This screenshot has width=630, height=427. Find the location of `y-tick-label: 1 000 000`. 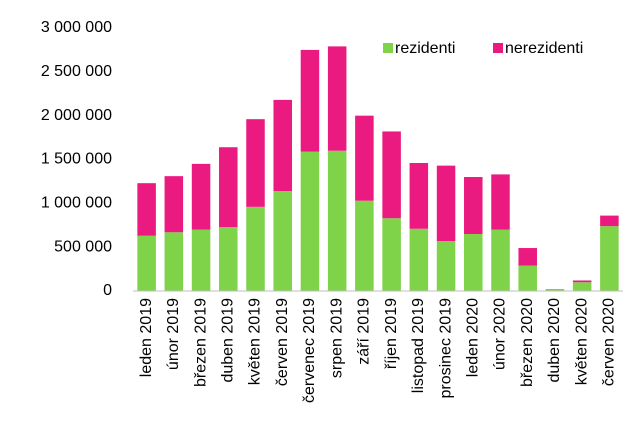

y-tick-label: 1 000 000 is located at coordinates (76, 203).